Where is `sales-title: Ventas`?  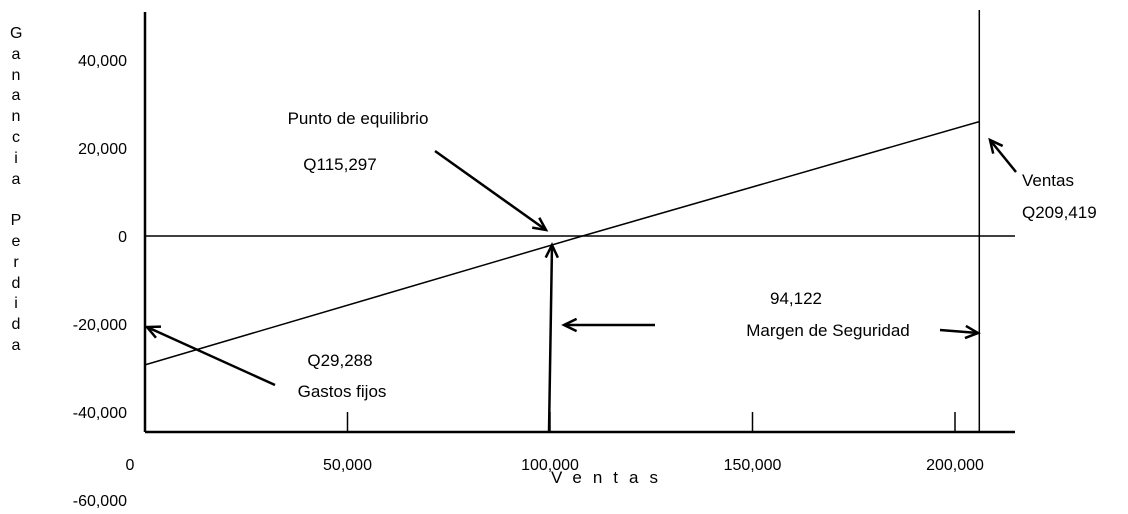
sales-title: Ventas is located at coordinates (1048, 180).